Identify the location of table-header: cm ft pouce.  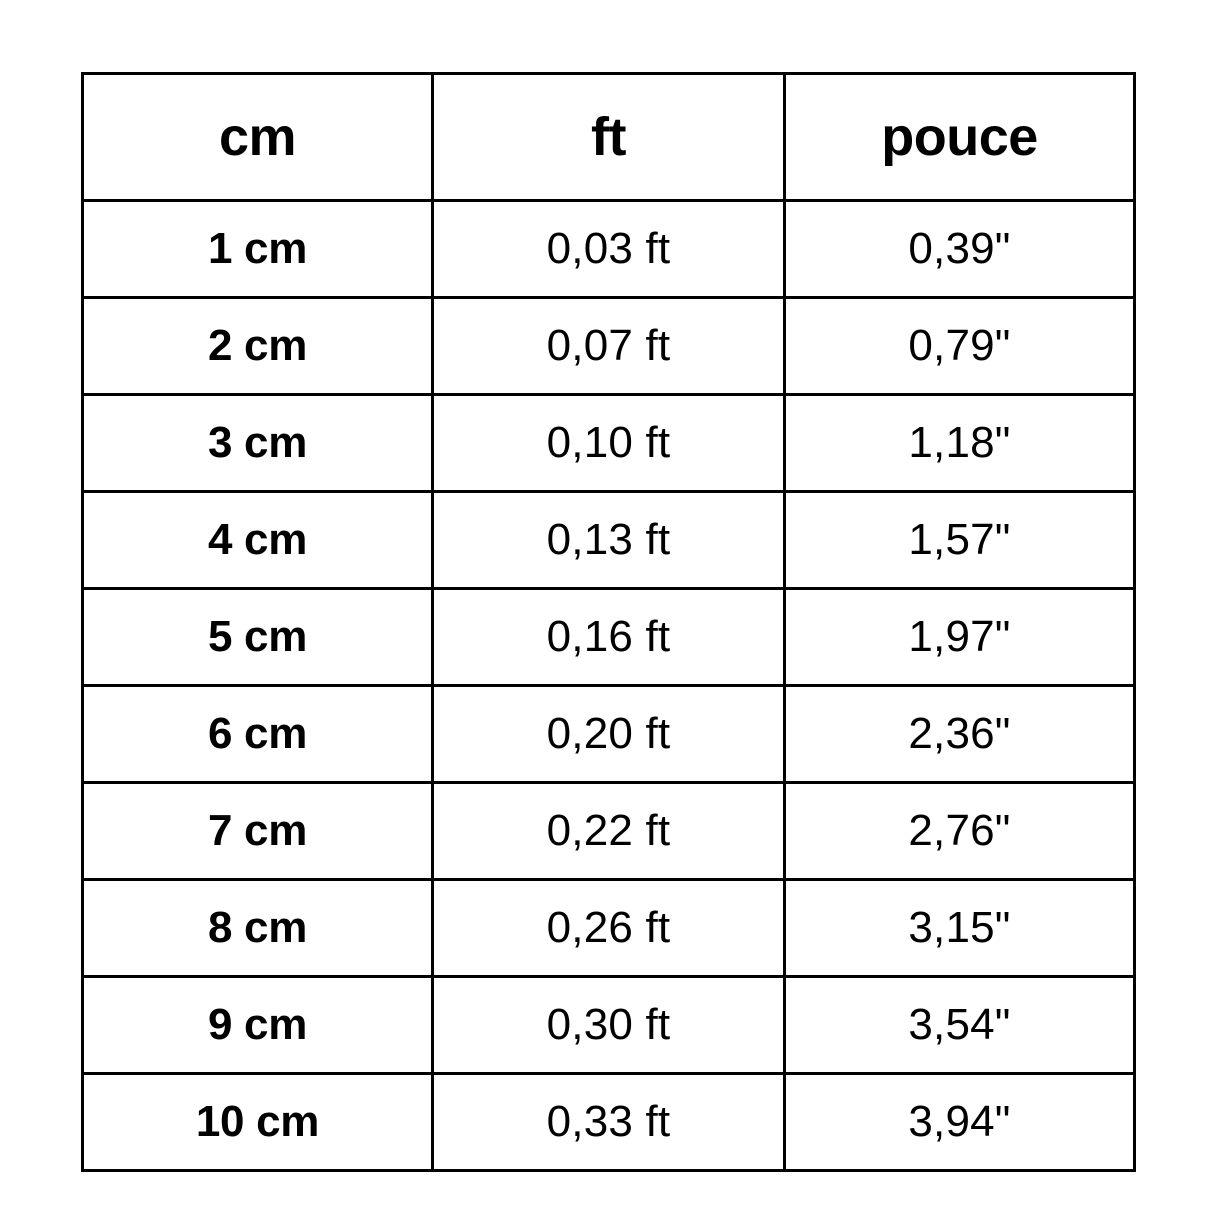
(608, 137).